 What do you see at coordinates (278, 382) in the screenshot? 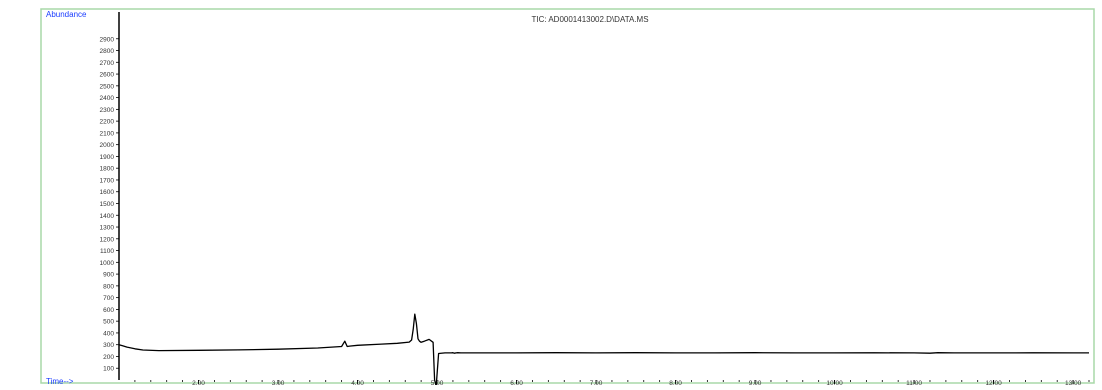
I see `x-tick-label: 3.00` at bounding box center [278, 382].